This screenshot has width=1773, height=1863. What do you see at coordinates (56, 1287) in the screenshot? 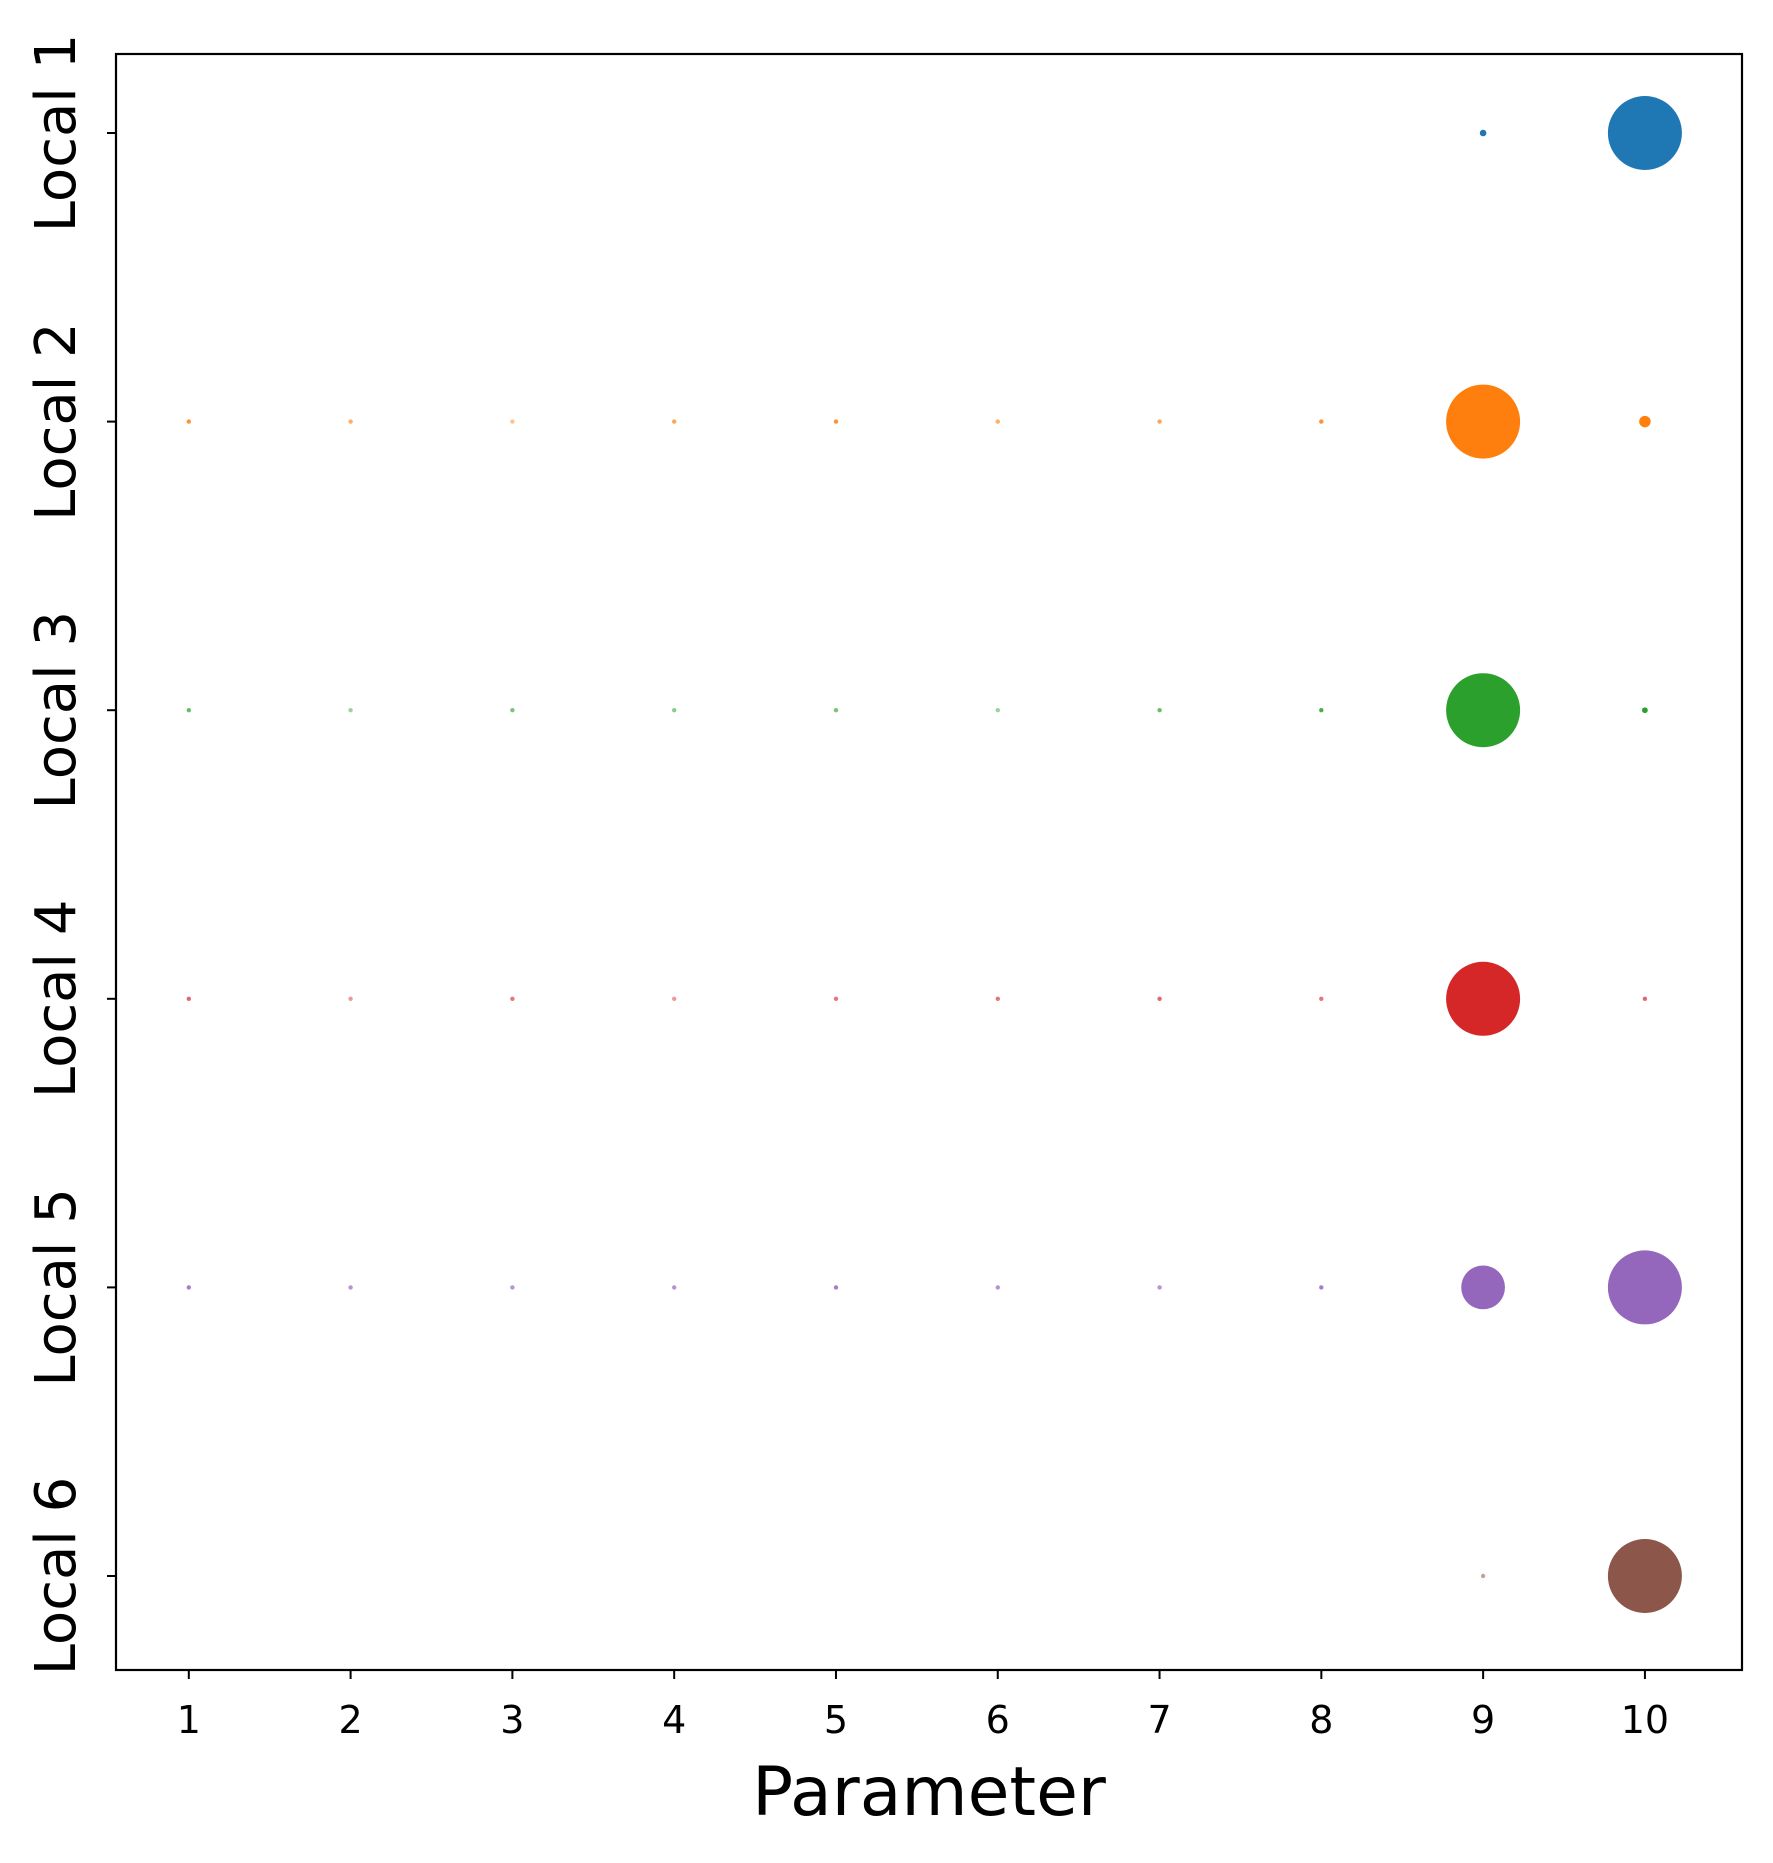
I see `y-tick-label: Local 5` at bounding box center [56, 1287].